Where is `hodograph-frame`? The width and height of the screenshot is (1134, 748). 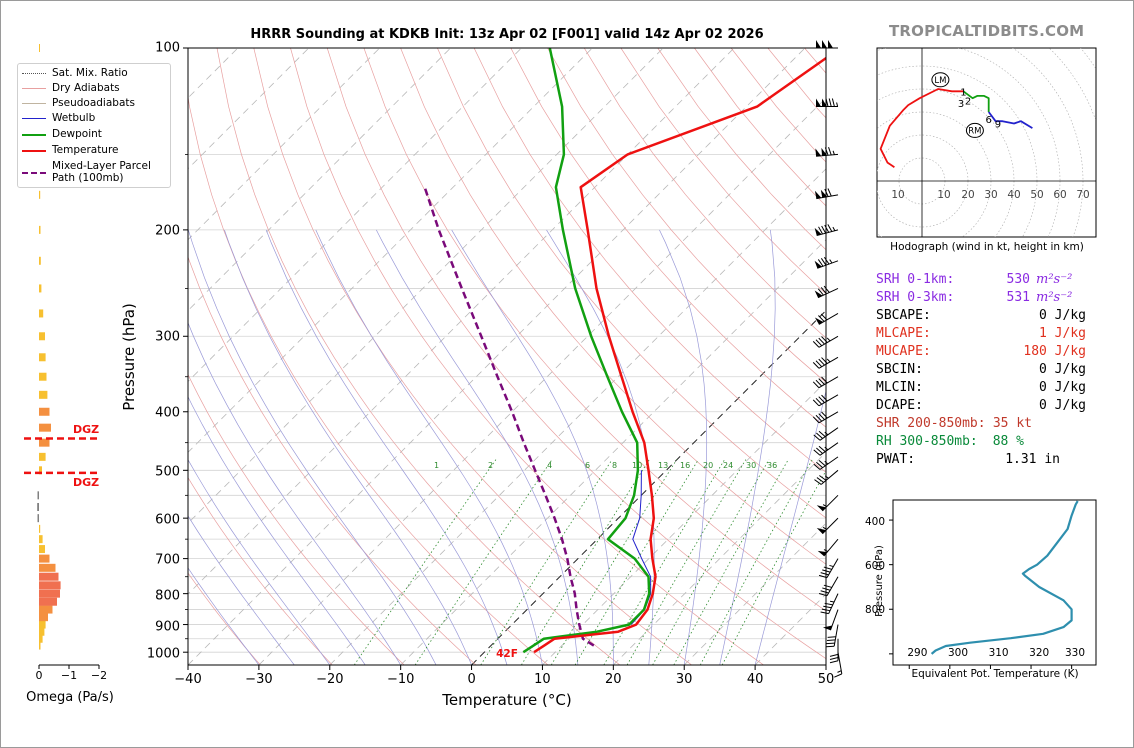
hodograph-frame is located at coordinates (986, 142).